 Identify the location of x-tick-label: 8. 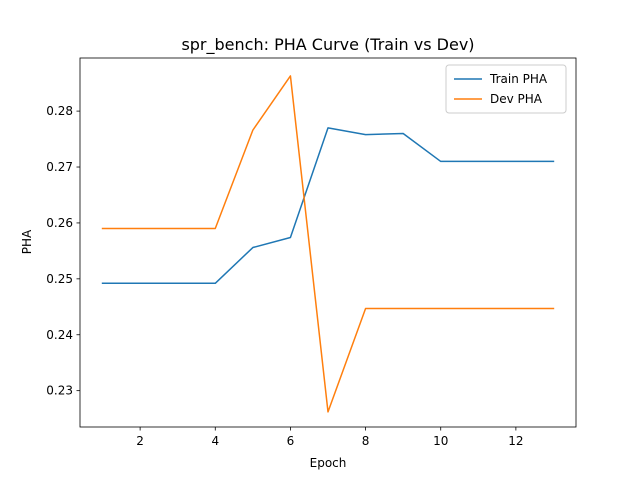
(366, 441).